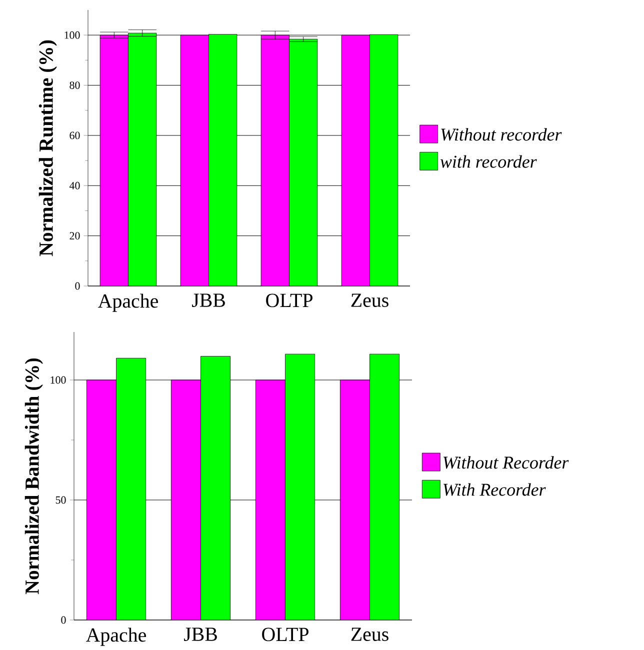 This screenshot has height=650, width=644. I want to click on legend-label: with recorder, so click(488, 161).